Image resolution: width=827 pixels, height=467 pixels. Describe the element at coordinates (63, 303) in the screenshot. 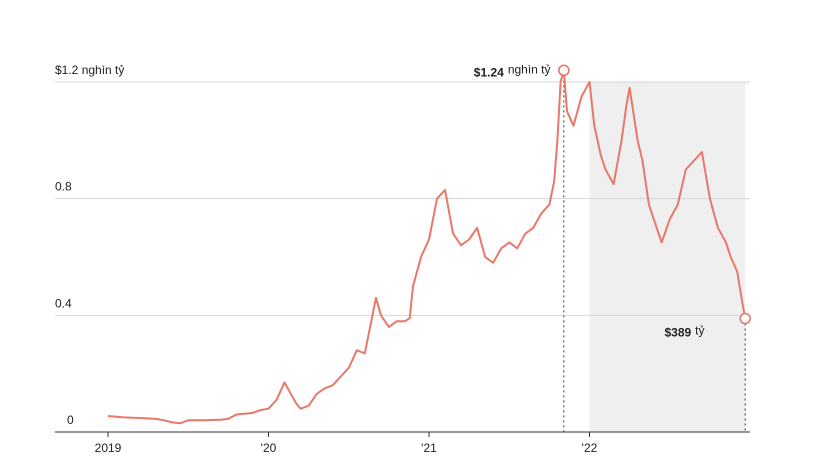

I see `y-tick-label: 0.4` at that location.